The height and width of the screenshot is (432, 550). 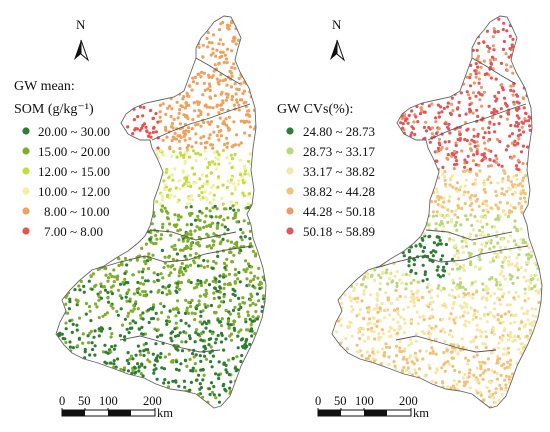 What do you see at coordinates (477, 122) in the screenshot?
I see `river-line` at bounding box center [477, 122].